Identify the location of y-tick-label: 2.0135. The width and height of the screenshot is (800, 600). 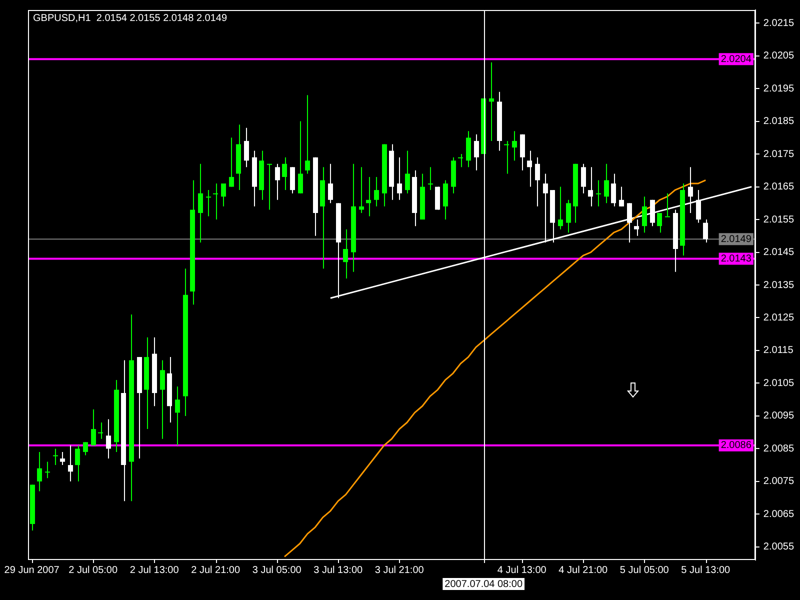
(778, 285).